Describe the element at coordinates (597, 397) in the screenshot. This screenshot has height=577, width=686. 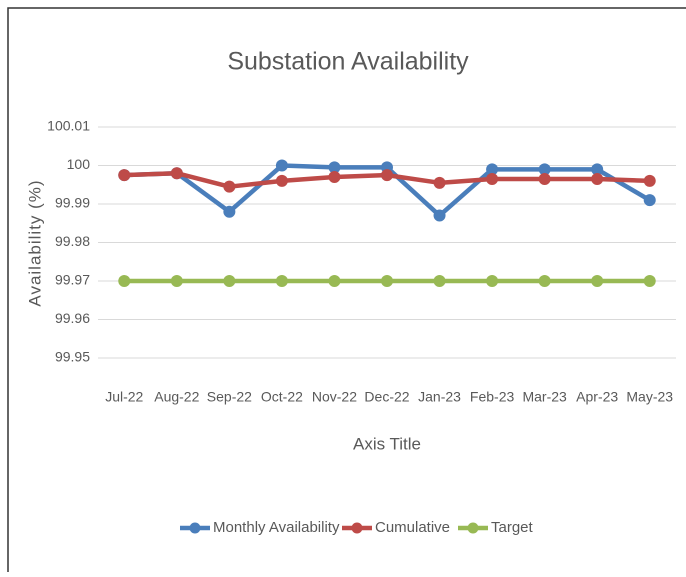
I see `x-tick-label: Apr-23` at that location.